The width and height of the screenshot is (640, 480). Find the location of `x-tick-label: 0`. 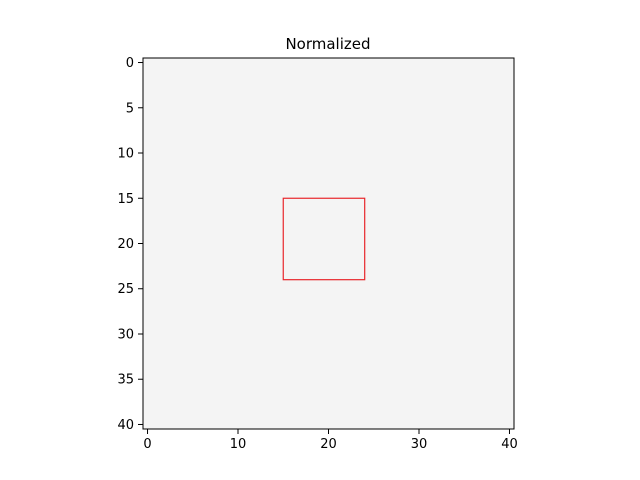

x-tick-label: 0 is located at coordinates (147, 444).